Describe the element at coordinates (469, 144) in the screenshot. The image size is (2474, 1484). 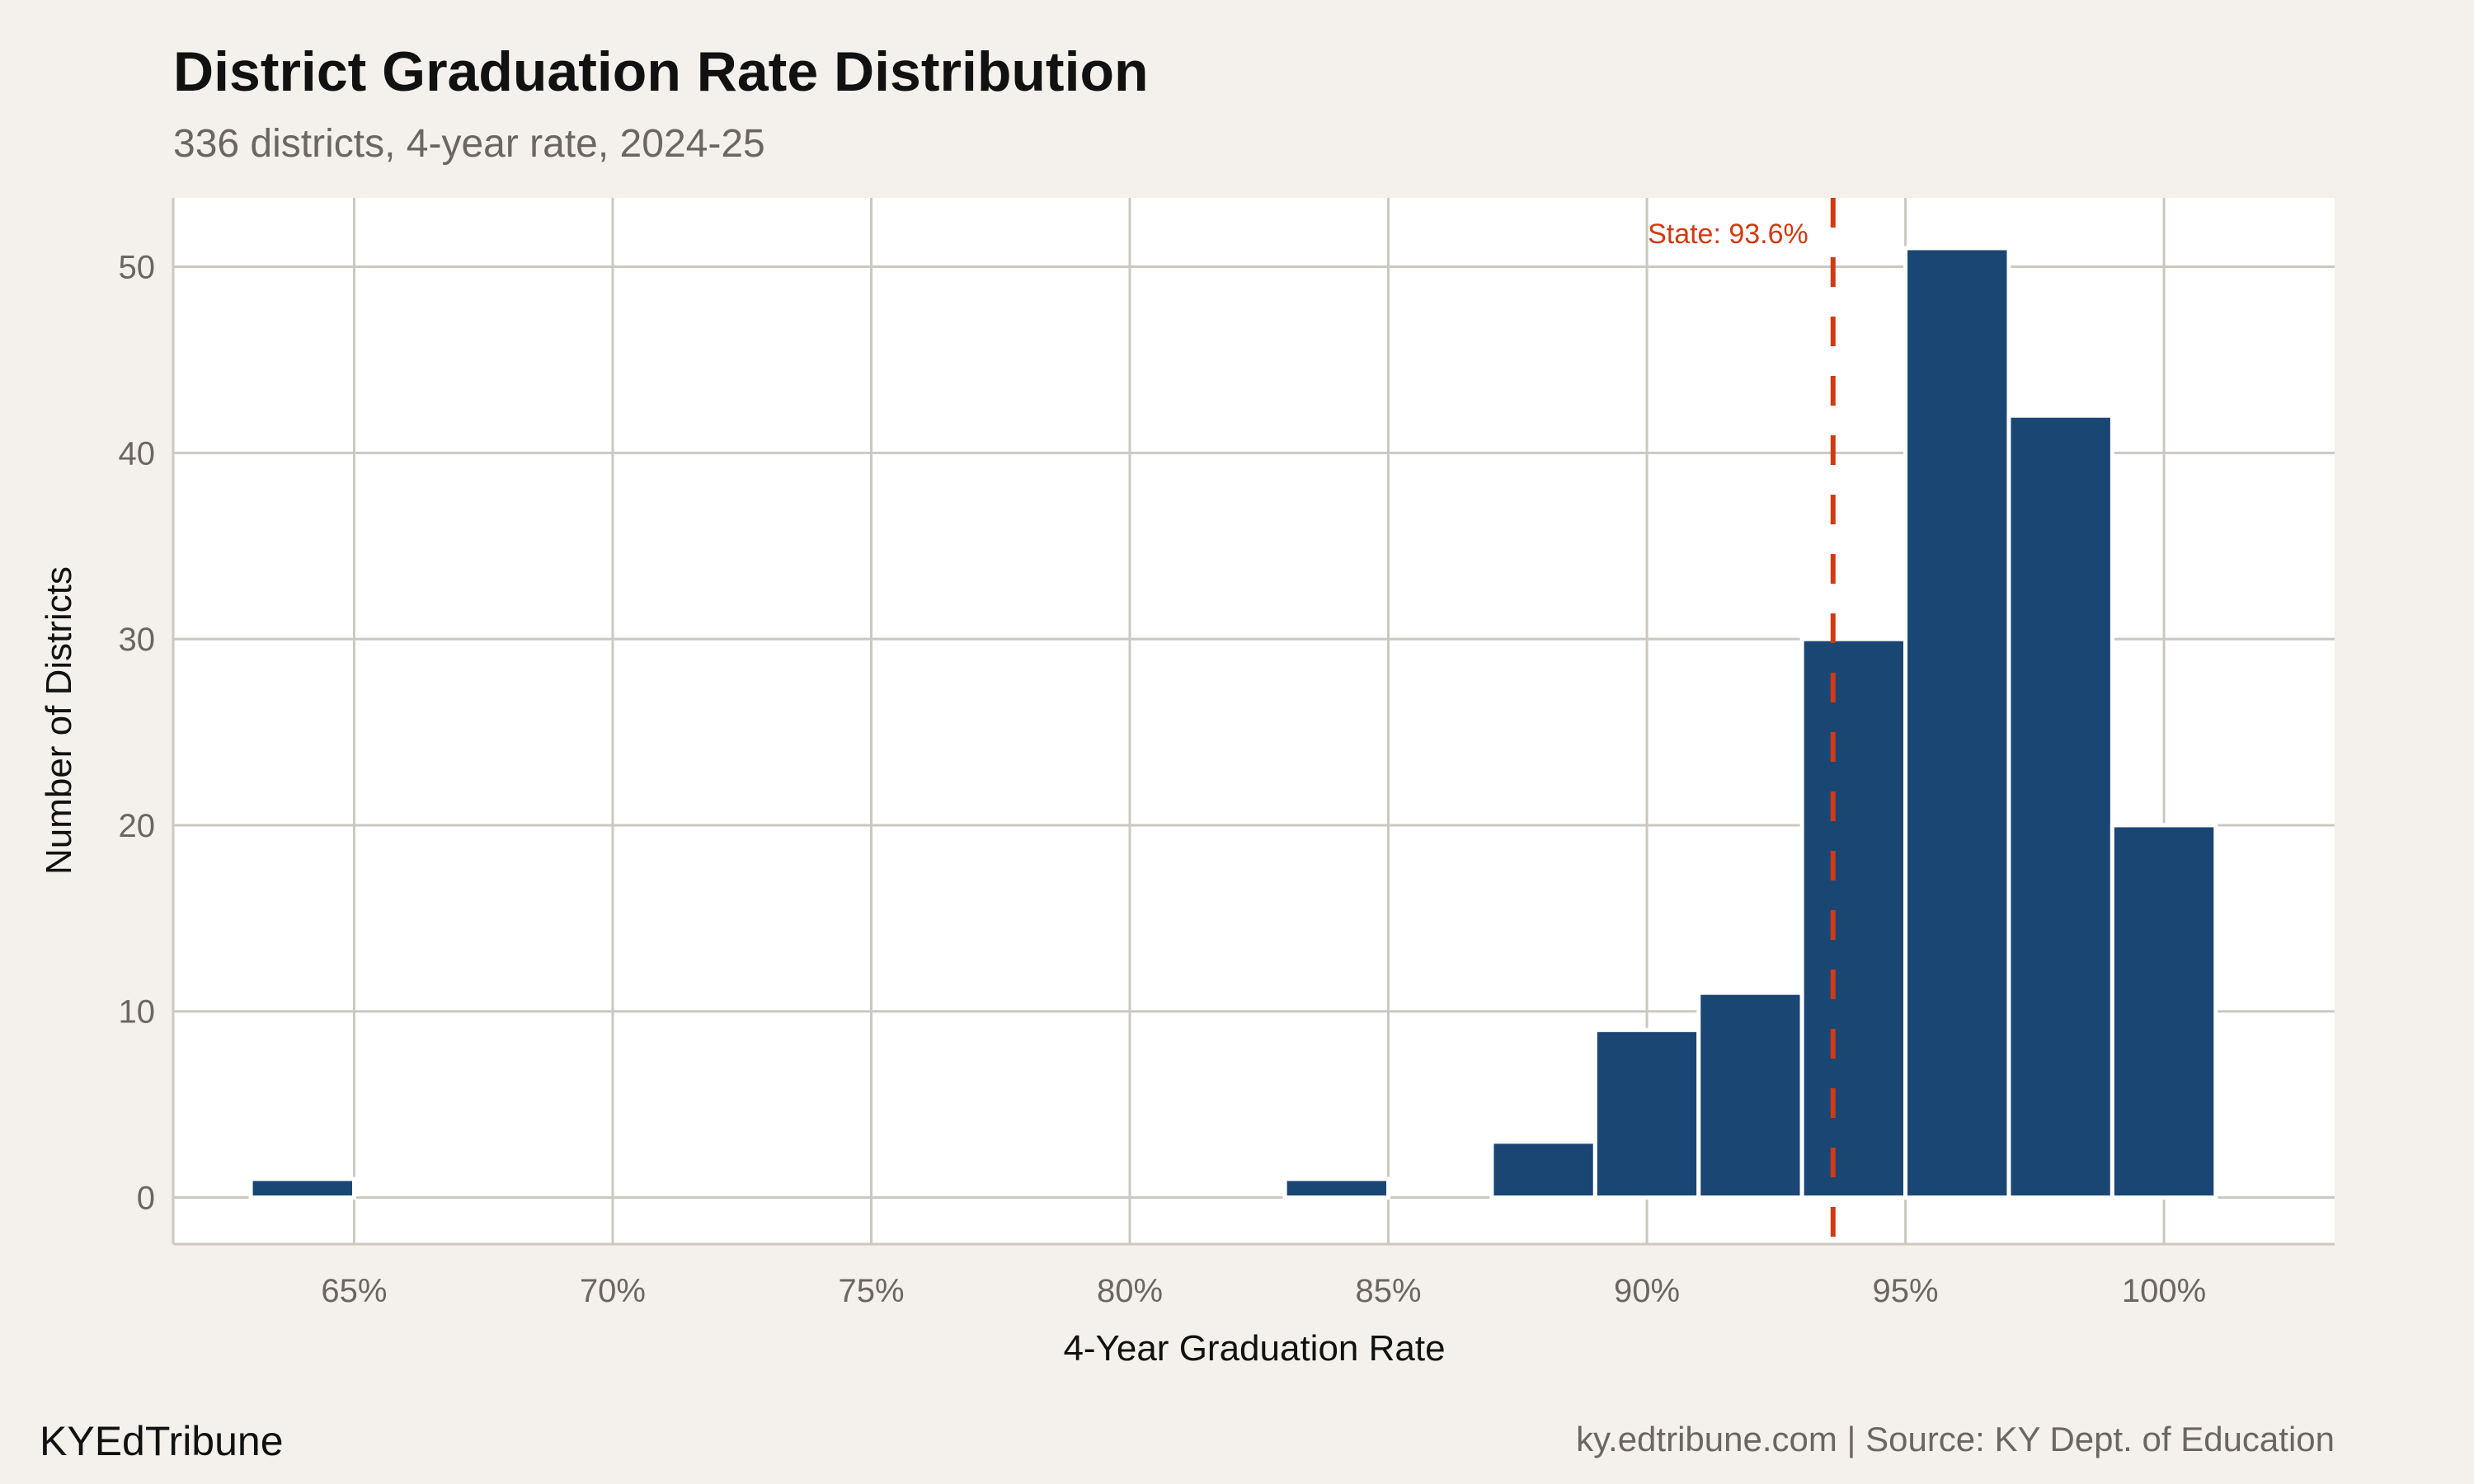
I see `chart-subtitle: 336 districts, 4-year rate, 2024-25` at that location.